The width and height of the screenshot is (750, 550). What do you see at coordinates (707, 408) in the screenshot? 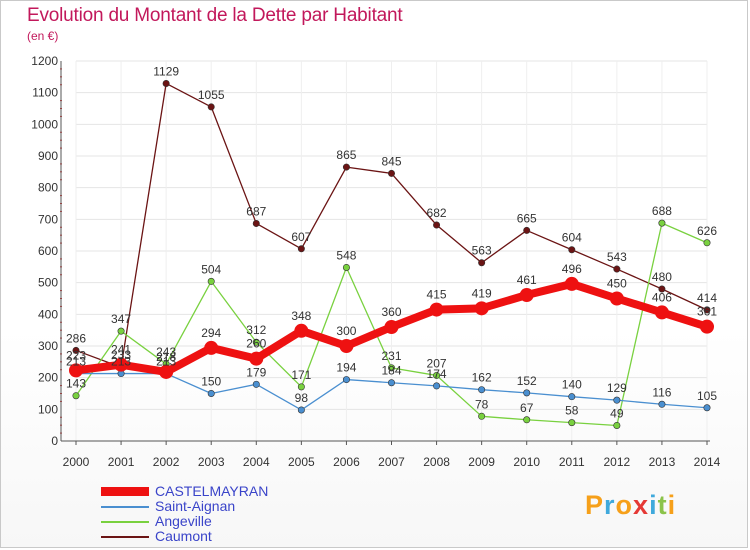
I see `point-saint-aignan-2014` at bounding box center [707, 408].